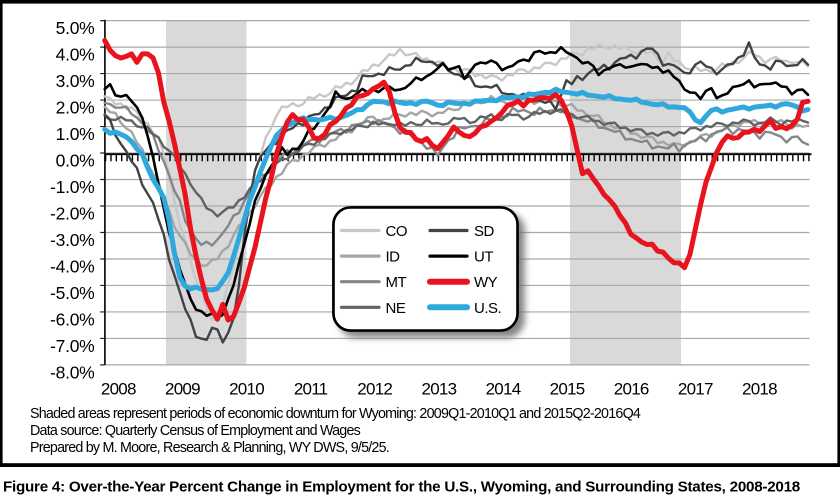  What do you see at coordinates (75, 81) in the screenshot?
I see `svg-text: 3.0%` at bounding box center [75, 81].